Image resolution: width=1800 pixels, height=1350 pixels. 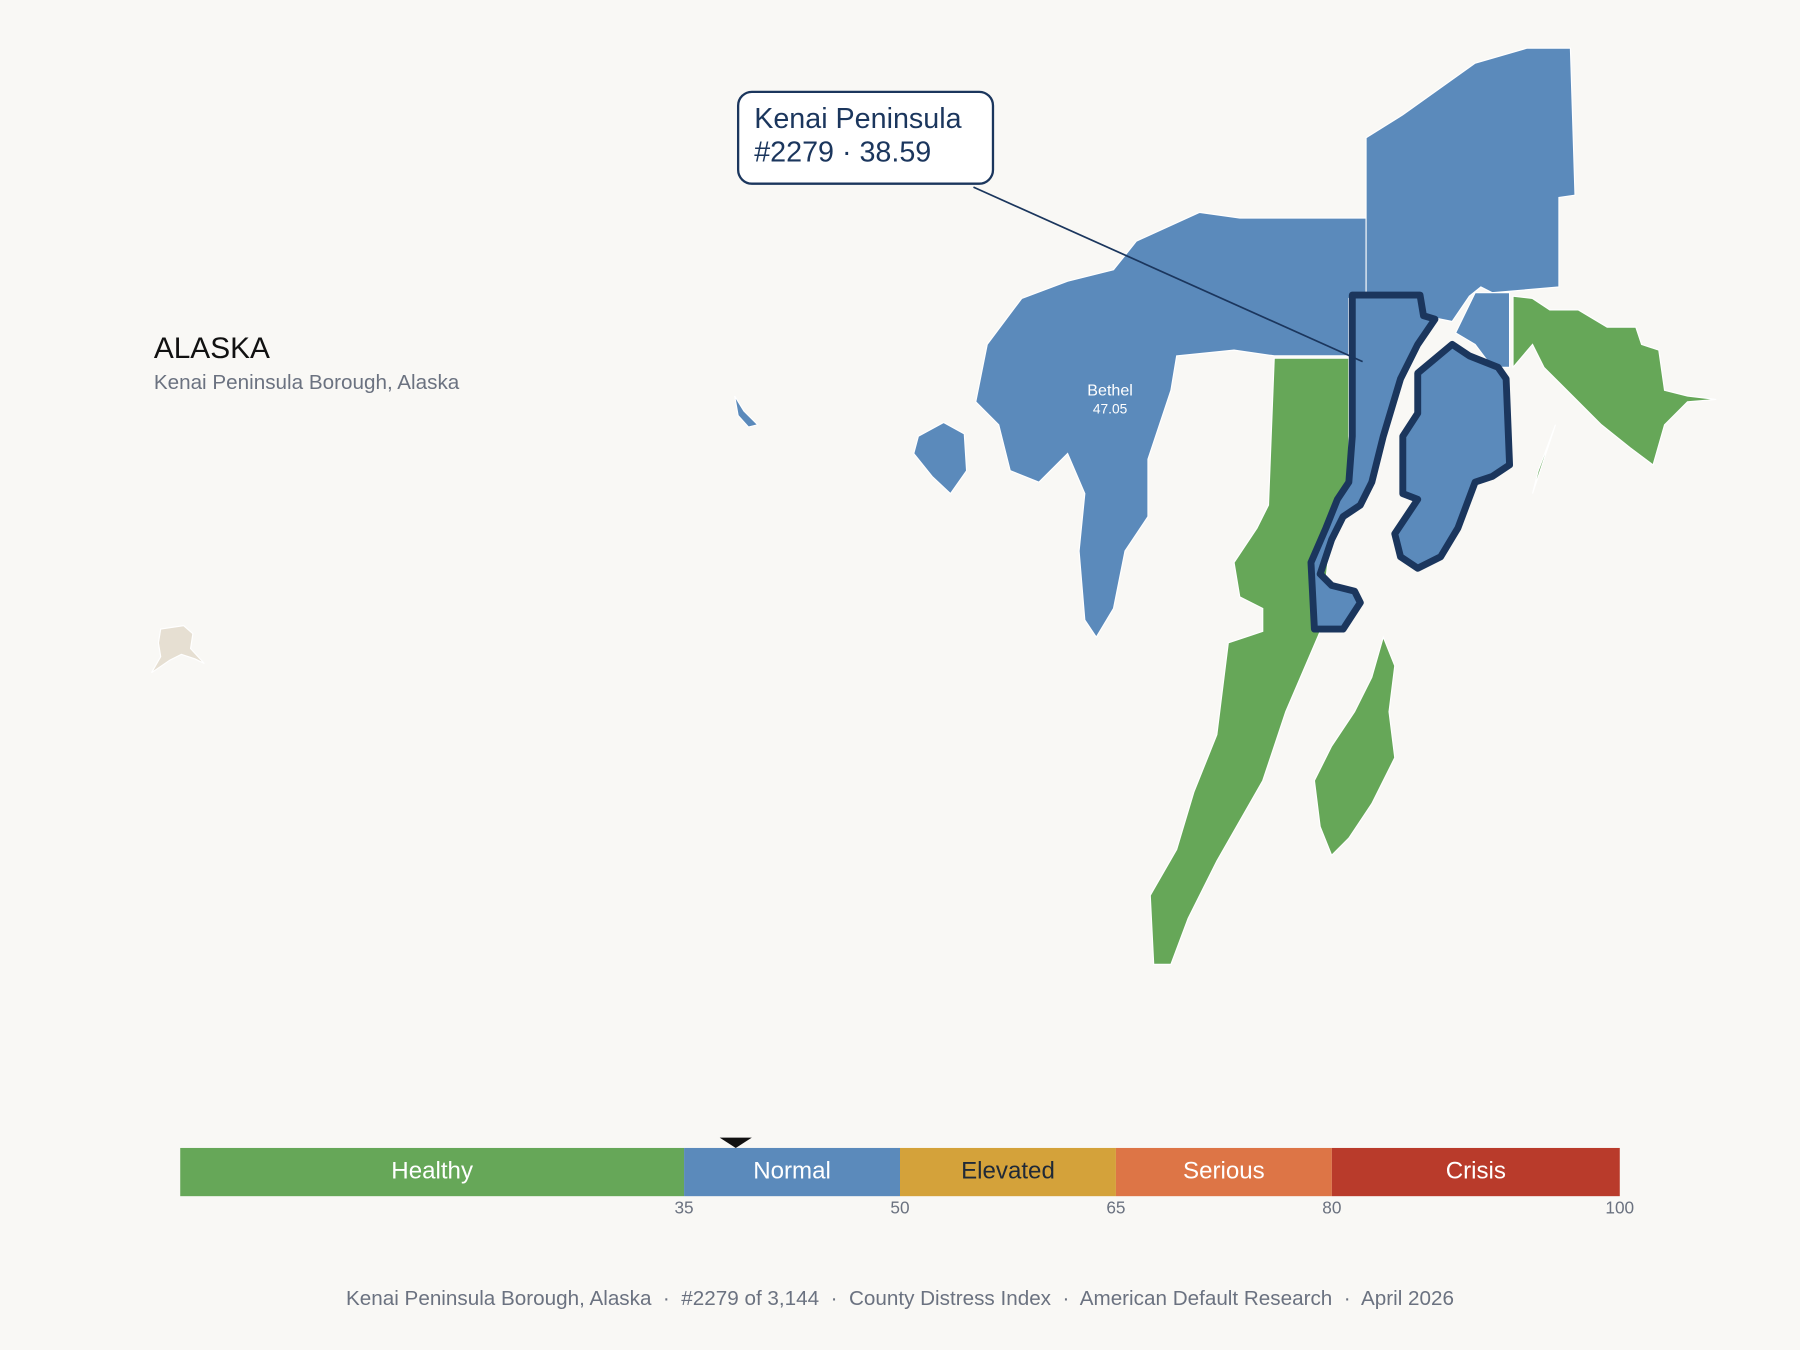 I want to click on legend-label: Healthy, so click(x=432, y=1170).